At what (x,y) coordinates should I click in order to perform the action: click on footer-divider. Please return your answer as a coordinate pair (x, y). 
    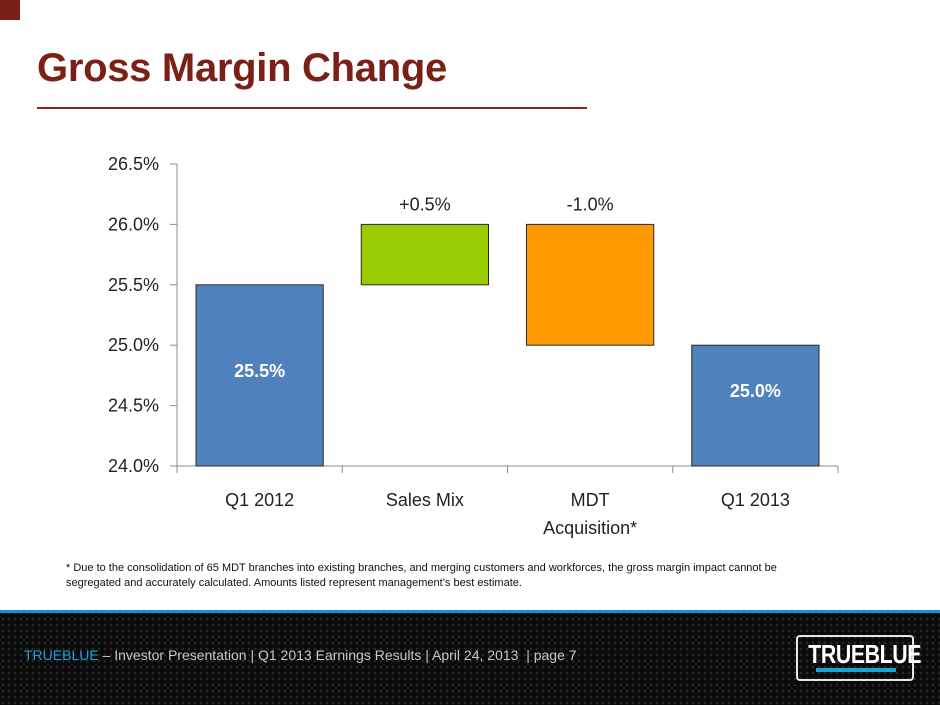
    Looking at the image, I should click on (470, 611).